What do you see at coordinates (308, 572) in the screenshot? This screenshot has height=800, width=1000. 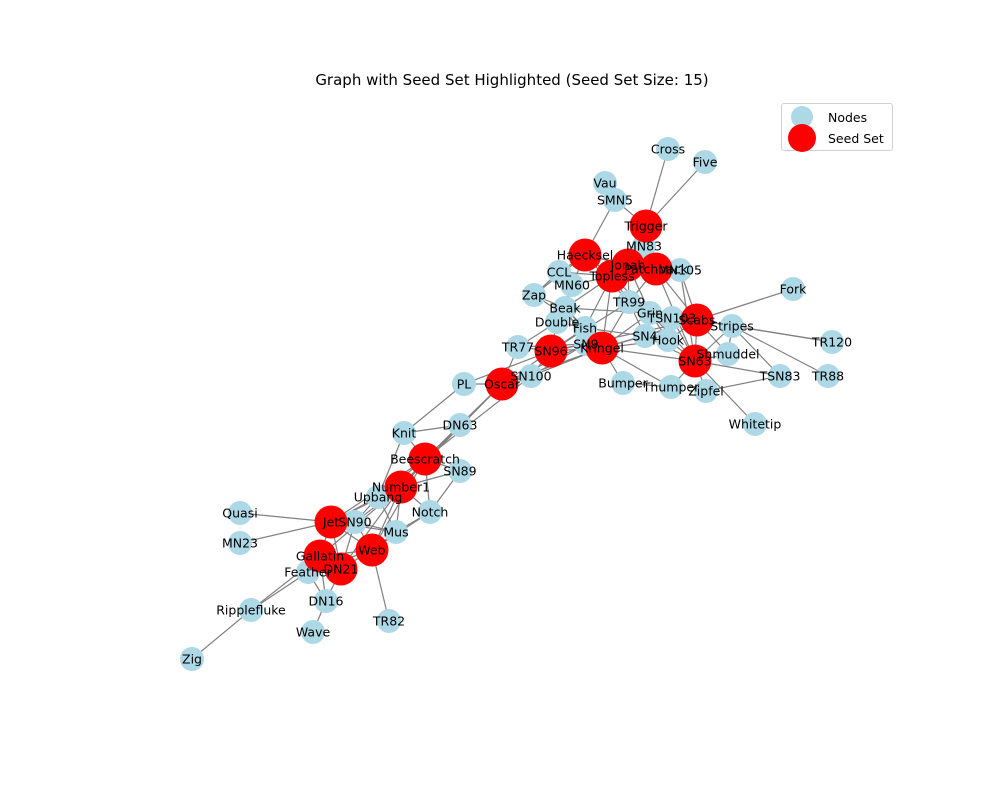 I see `node-label-feather: Feather` at bounding box center [308, 572].